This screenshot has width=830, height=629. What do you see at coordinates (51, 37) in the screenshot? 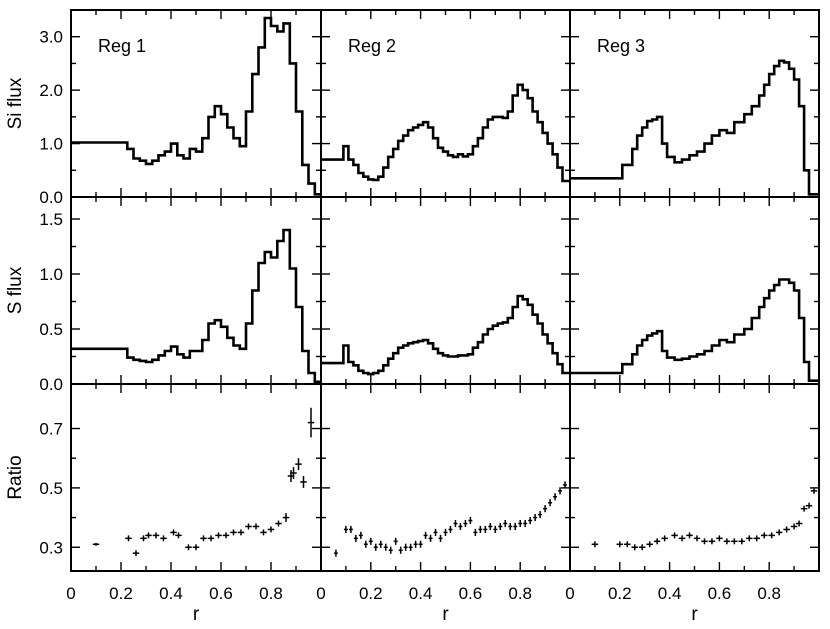
I see `y-tick-label: 3.0` at bounding box center [51, 37].